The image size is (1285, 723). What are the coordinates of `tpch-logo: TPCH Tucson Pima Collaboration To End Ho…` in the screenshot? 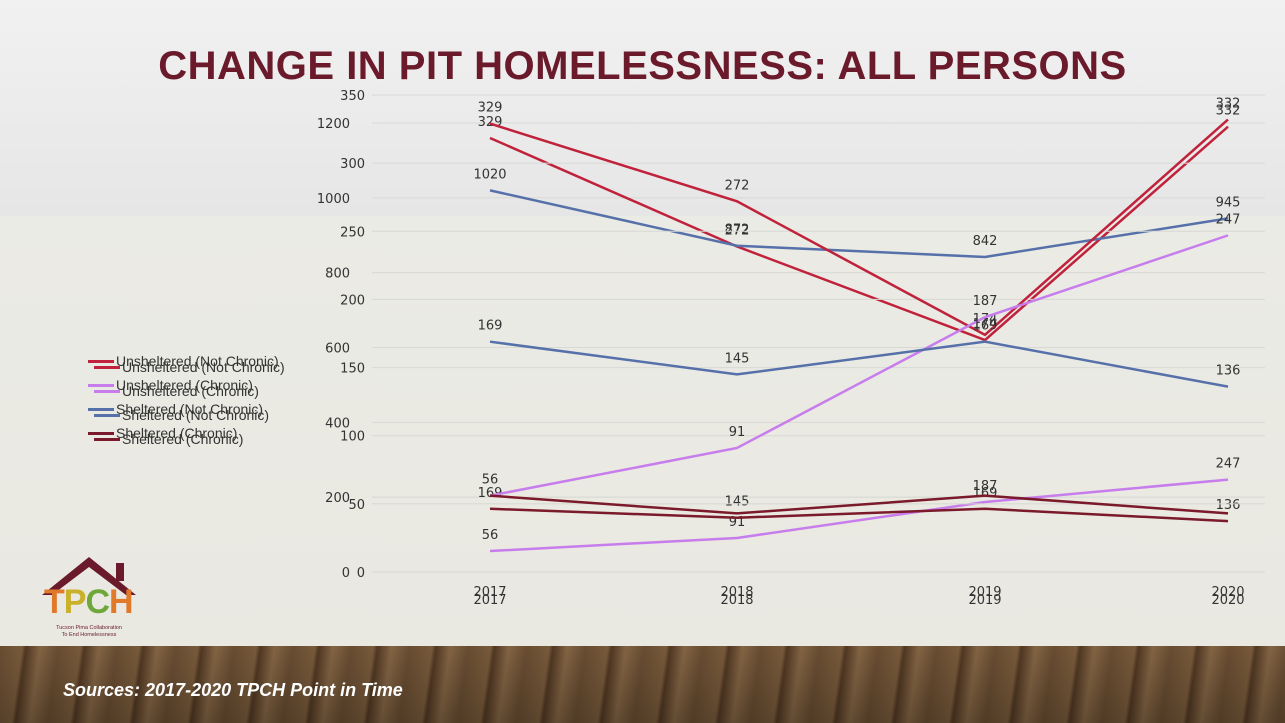 It's located at (89, 598).